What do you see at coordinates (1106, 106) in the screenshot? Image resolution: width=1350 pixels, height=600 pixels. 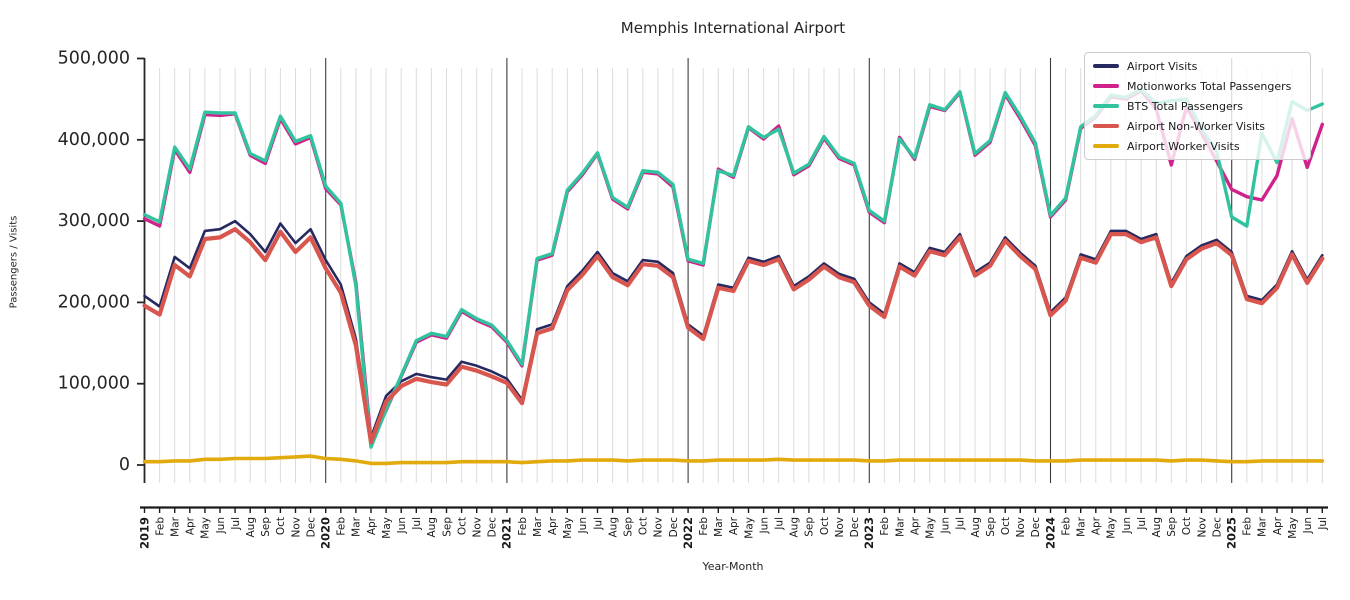 I see `legend-swatch-bts` at bounding box center [1106, 106].